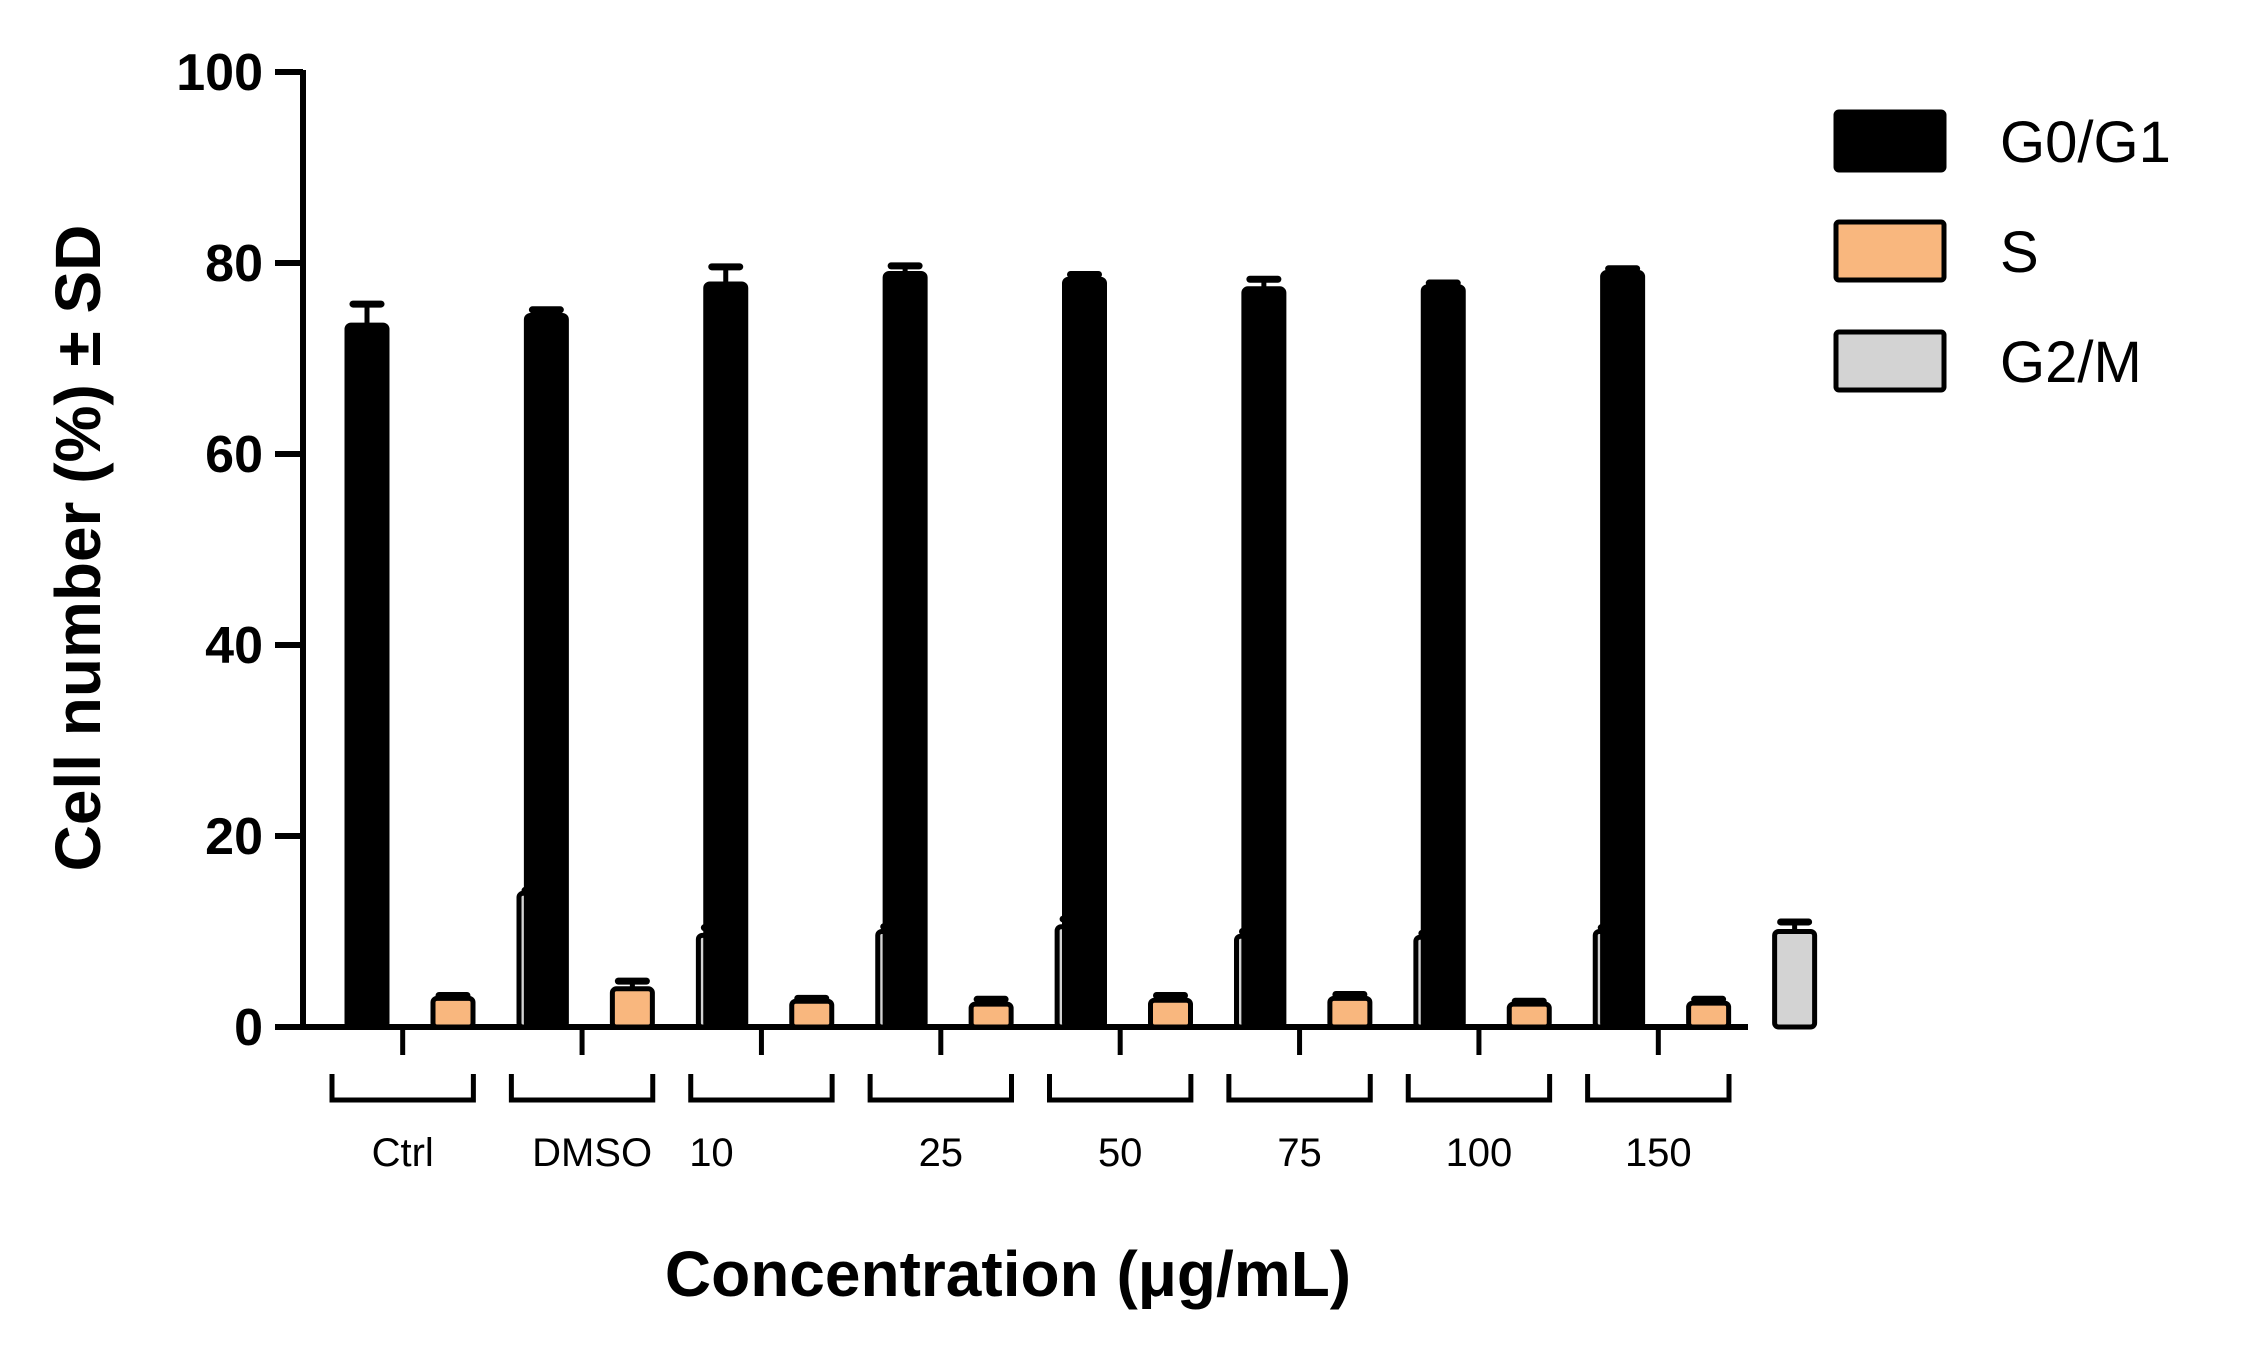 The height and width of the screenshot is (1359, 2242). Describe the element at coordinates (403, 1153) in the screenshot. I see `x-tick-label: Ctrl` at that location.